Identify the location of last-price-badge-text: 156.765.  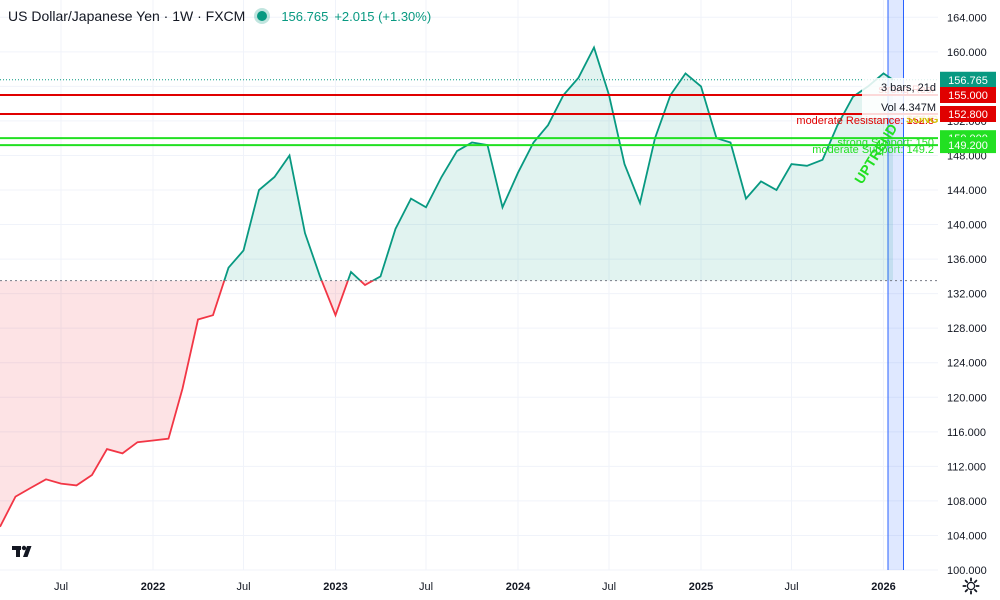
(968, 81).